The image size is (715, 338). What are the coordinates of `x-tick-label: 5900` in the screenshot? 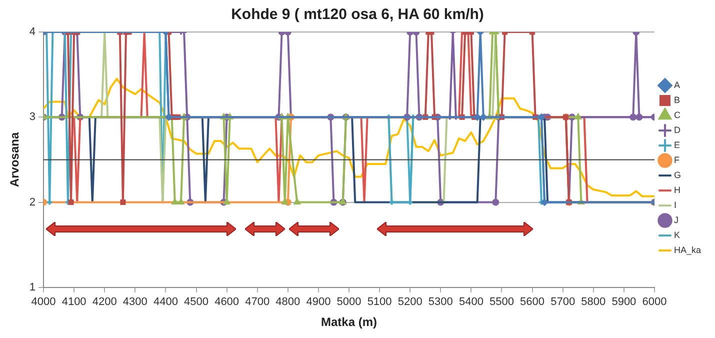 It's located at (624, 302).